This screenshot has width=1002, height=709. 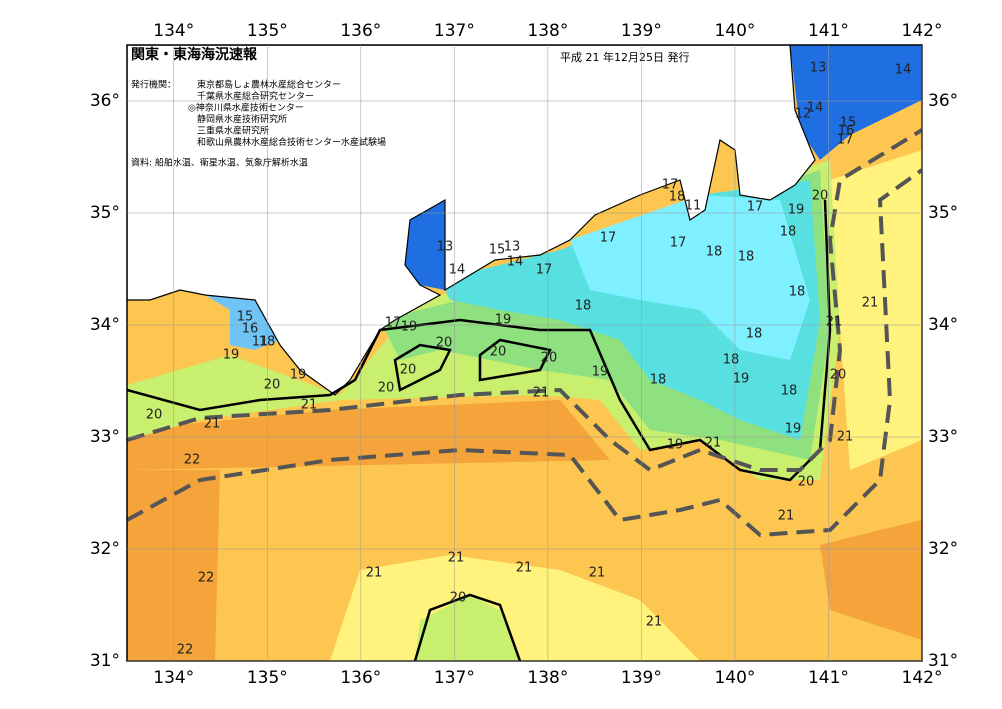 I want to click on issuer: 和歌山県農林水産総合技術センター水産試験場, so click(x=291, y=142).